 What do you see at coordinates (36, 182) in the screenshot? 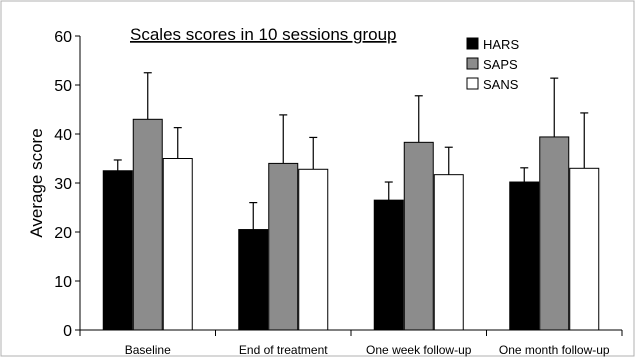
I see `y-axis-label: Average score` at bounding box center [36, 182].